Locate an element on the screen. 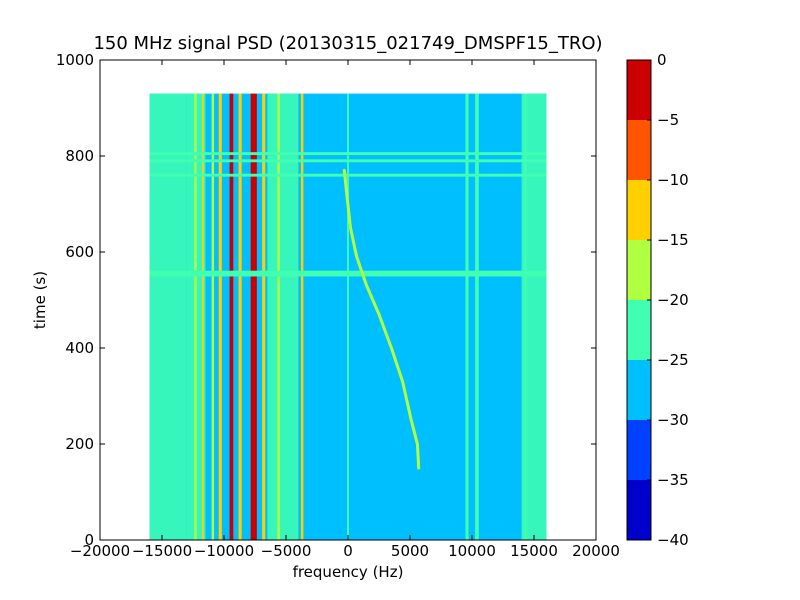 Image resolution: width=800 pixels, height=600 pixels. colorbar-tick-label: −35 is located at coordinates (673, 480).